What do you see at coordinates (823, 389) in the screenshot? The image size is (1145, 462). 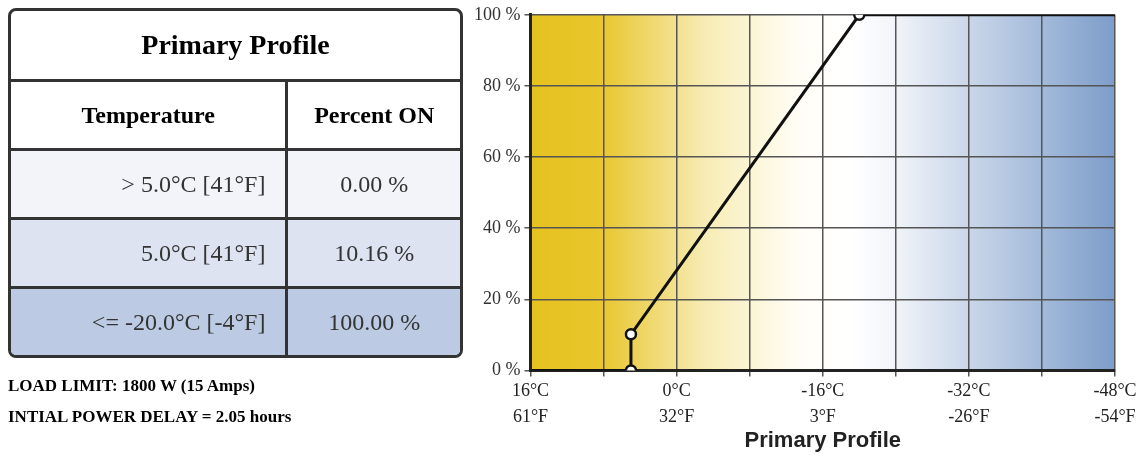 I see `x-tick-label: -16°C` at bounding box center [823, 389].